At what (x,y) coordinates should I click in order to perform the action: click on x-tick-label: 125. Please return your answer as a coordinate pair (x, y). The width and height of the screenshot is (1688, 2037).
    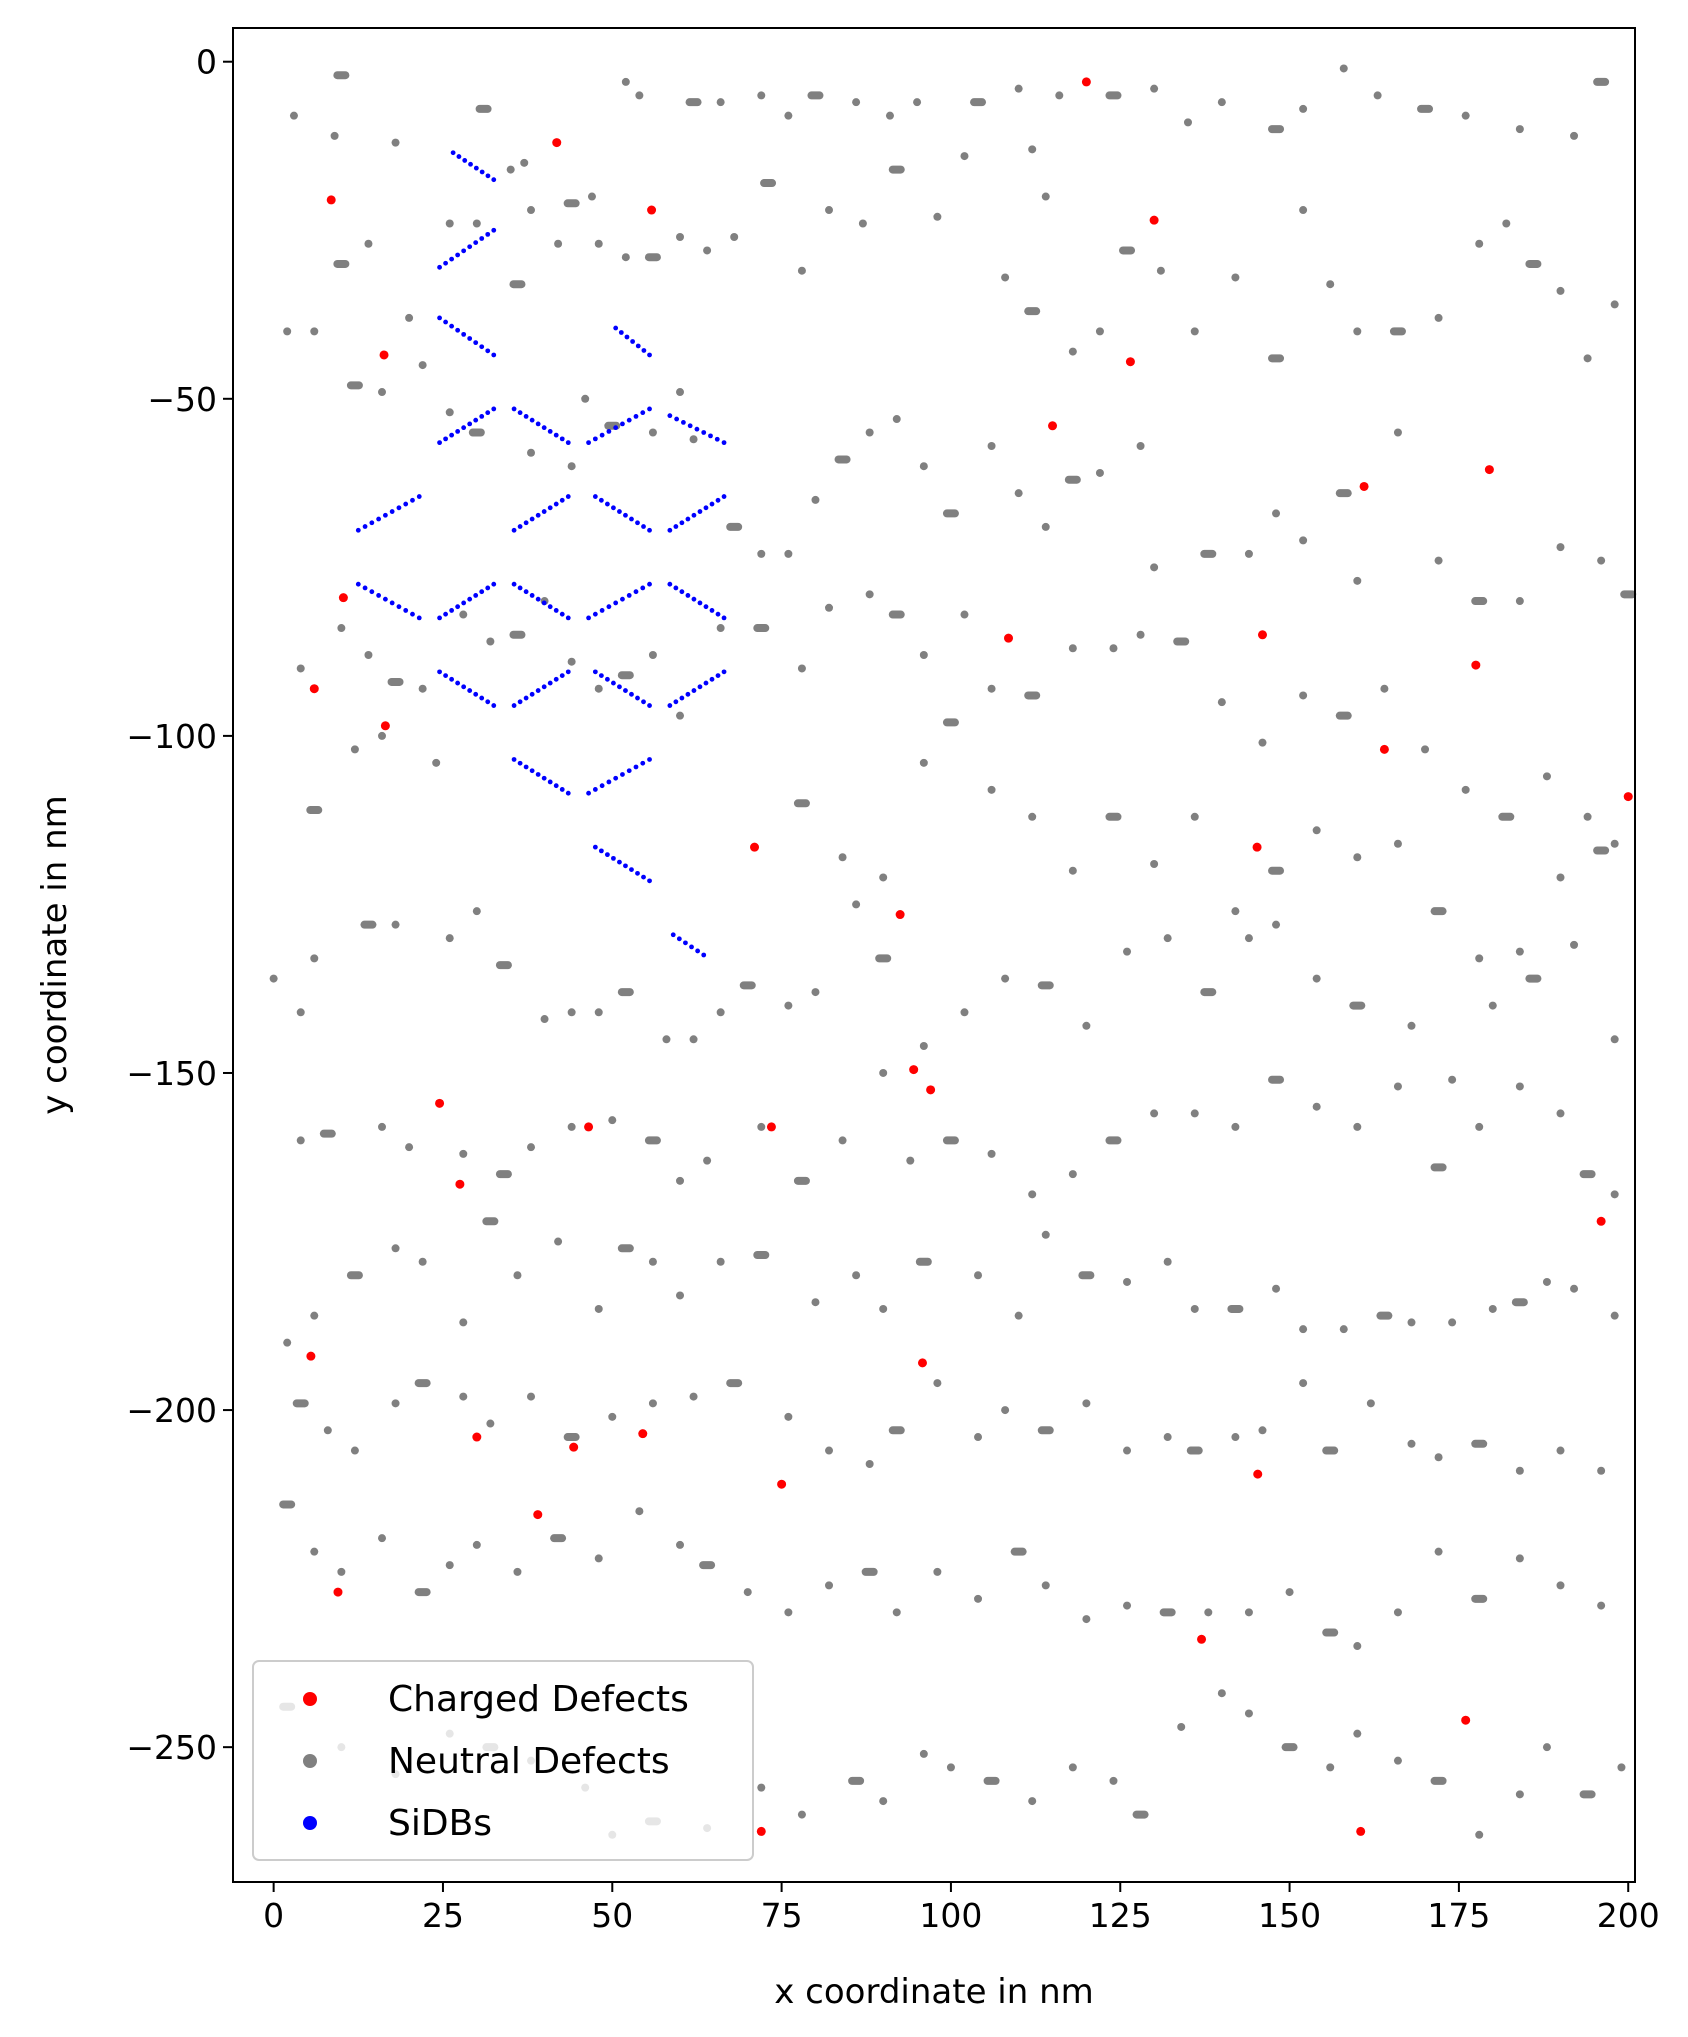
    Looking at the image, I should click on (1120, 1915).